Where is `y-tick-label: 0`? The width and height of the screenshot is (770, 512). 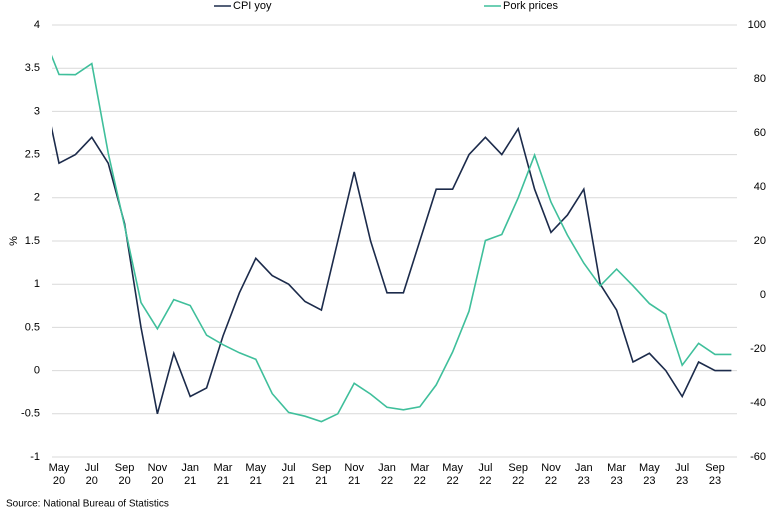
y-tick-label: 0 is located at coordinates (37, 371).